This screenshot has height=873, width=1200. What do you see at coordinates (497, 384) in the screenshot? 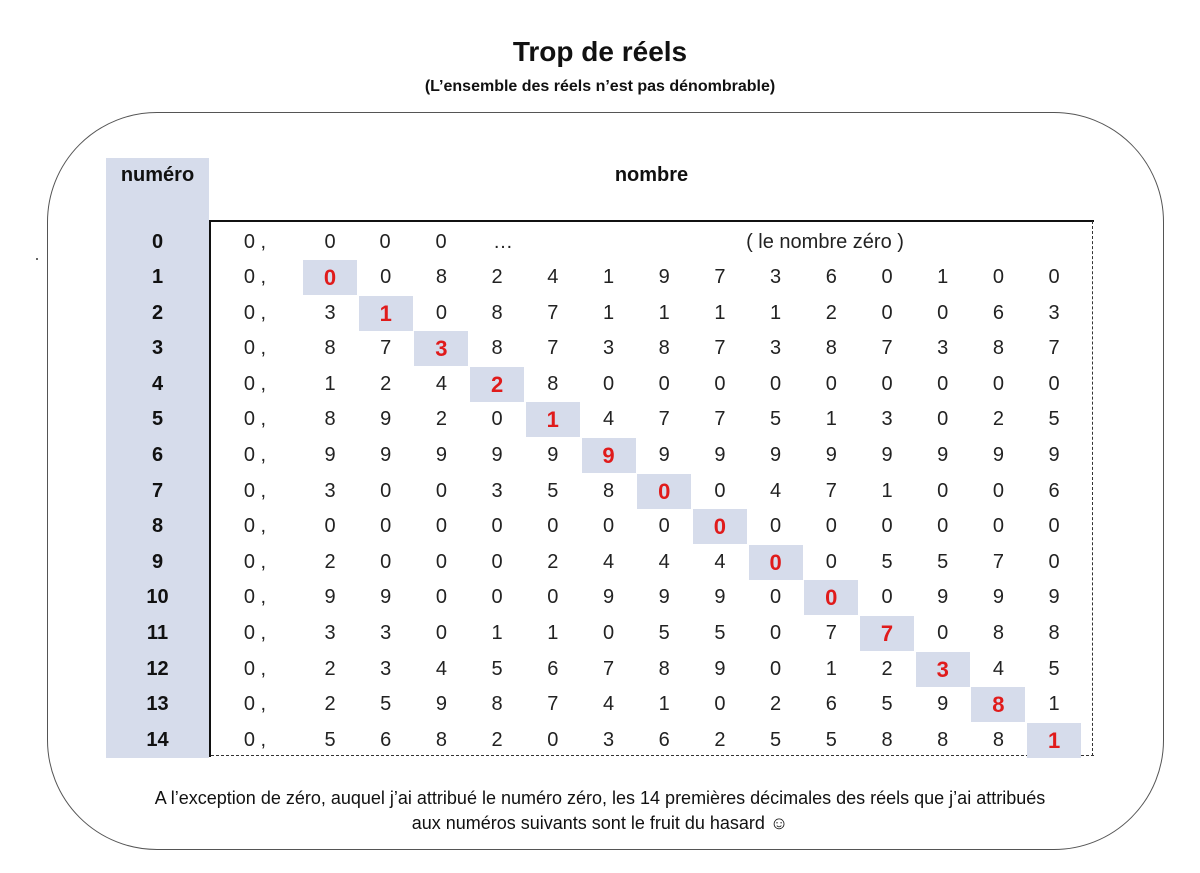
I see `diagonal-digit: 2` at bounding box center [497, 384].